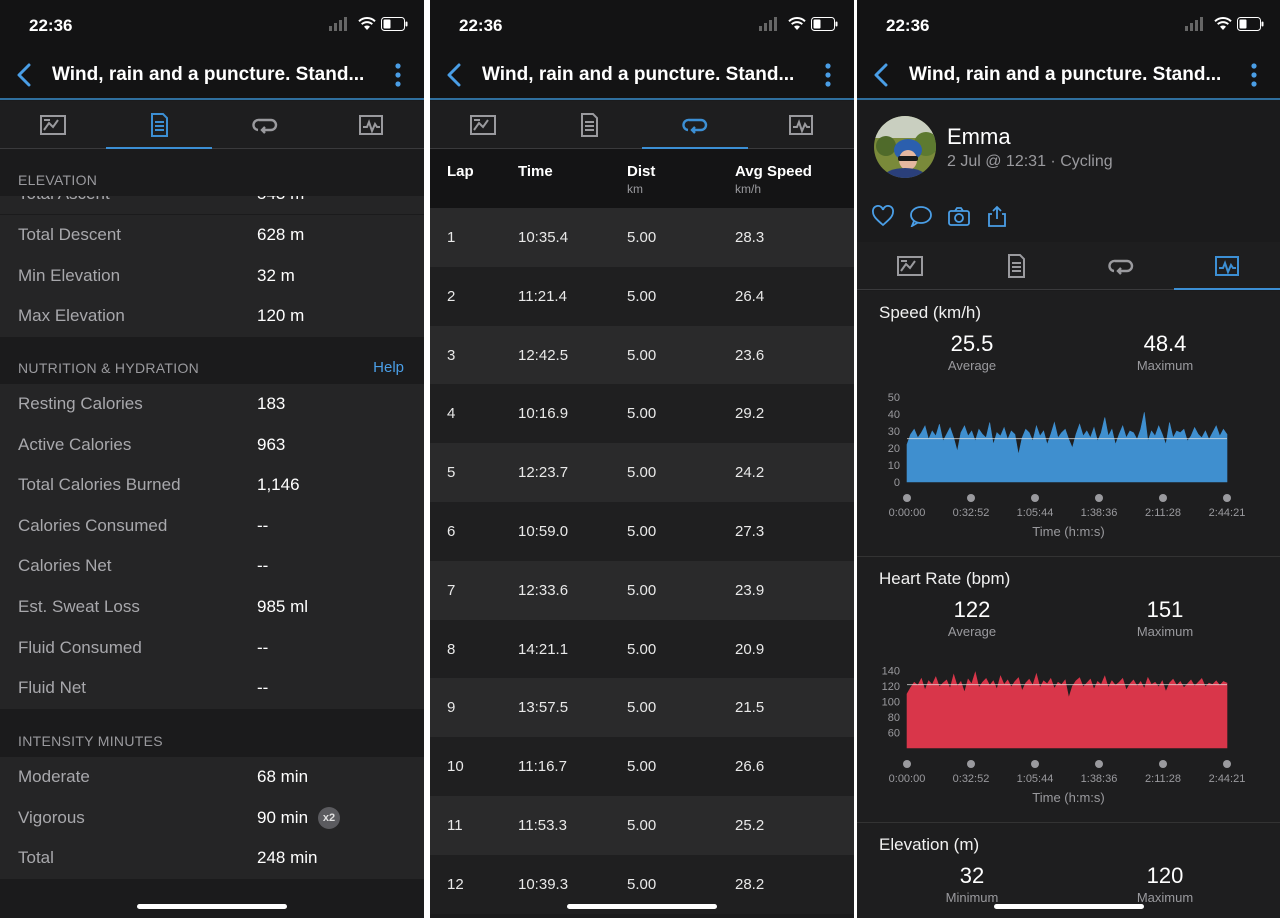  What do you see at coordinates (51, 817) in the screenshot?
I see `stat-label: Vigorous` at bounding box center [51, 817].